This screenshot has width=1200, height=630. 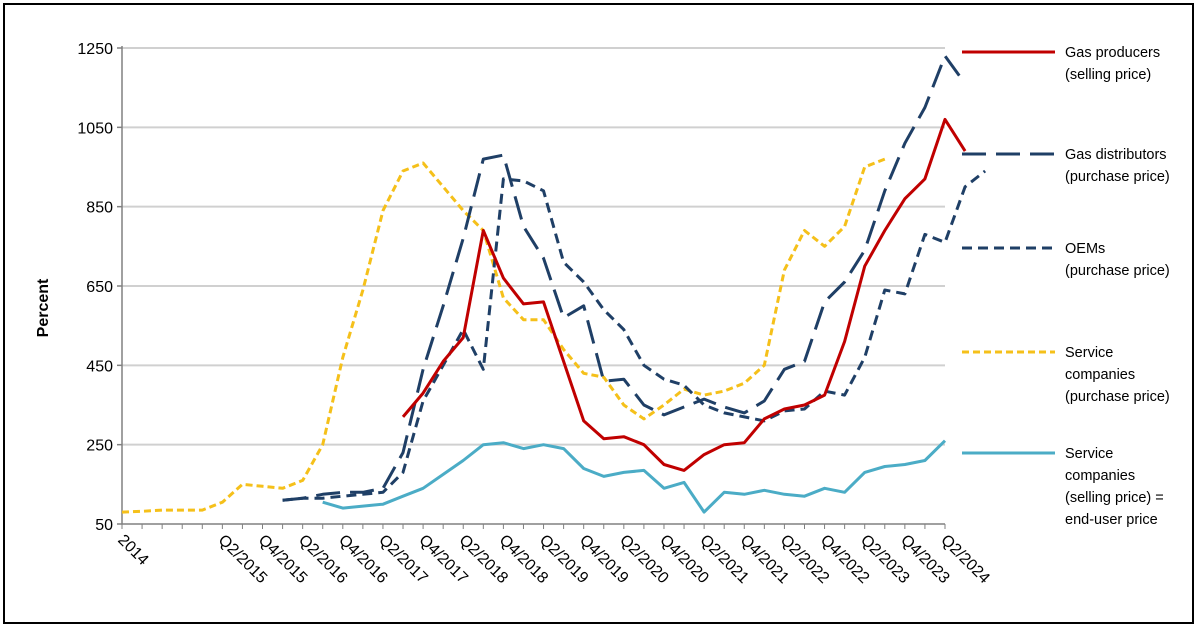 What do you see at coordinates (1100, 375) in the screenshot?
I see `legend-label-3: companies` at bounding box center [1100, 375].